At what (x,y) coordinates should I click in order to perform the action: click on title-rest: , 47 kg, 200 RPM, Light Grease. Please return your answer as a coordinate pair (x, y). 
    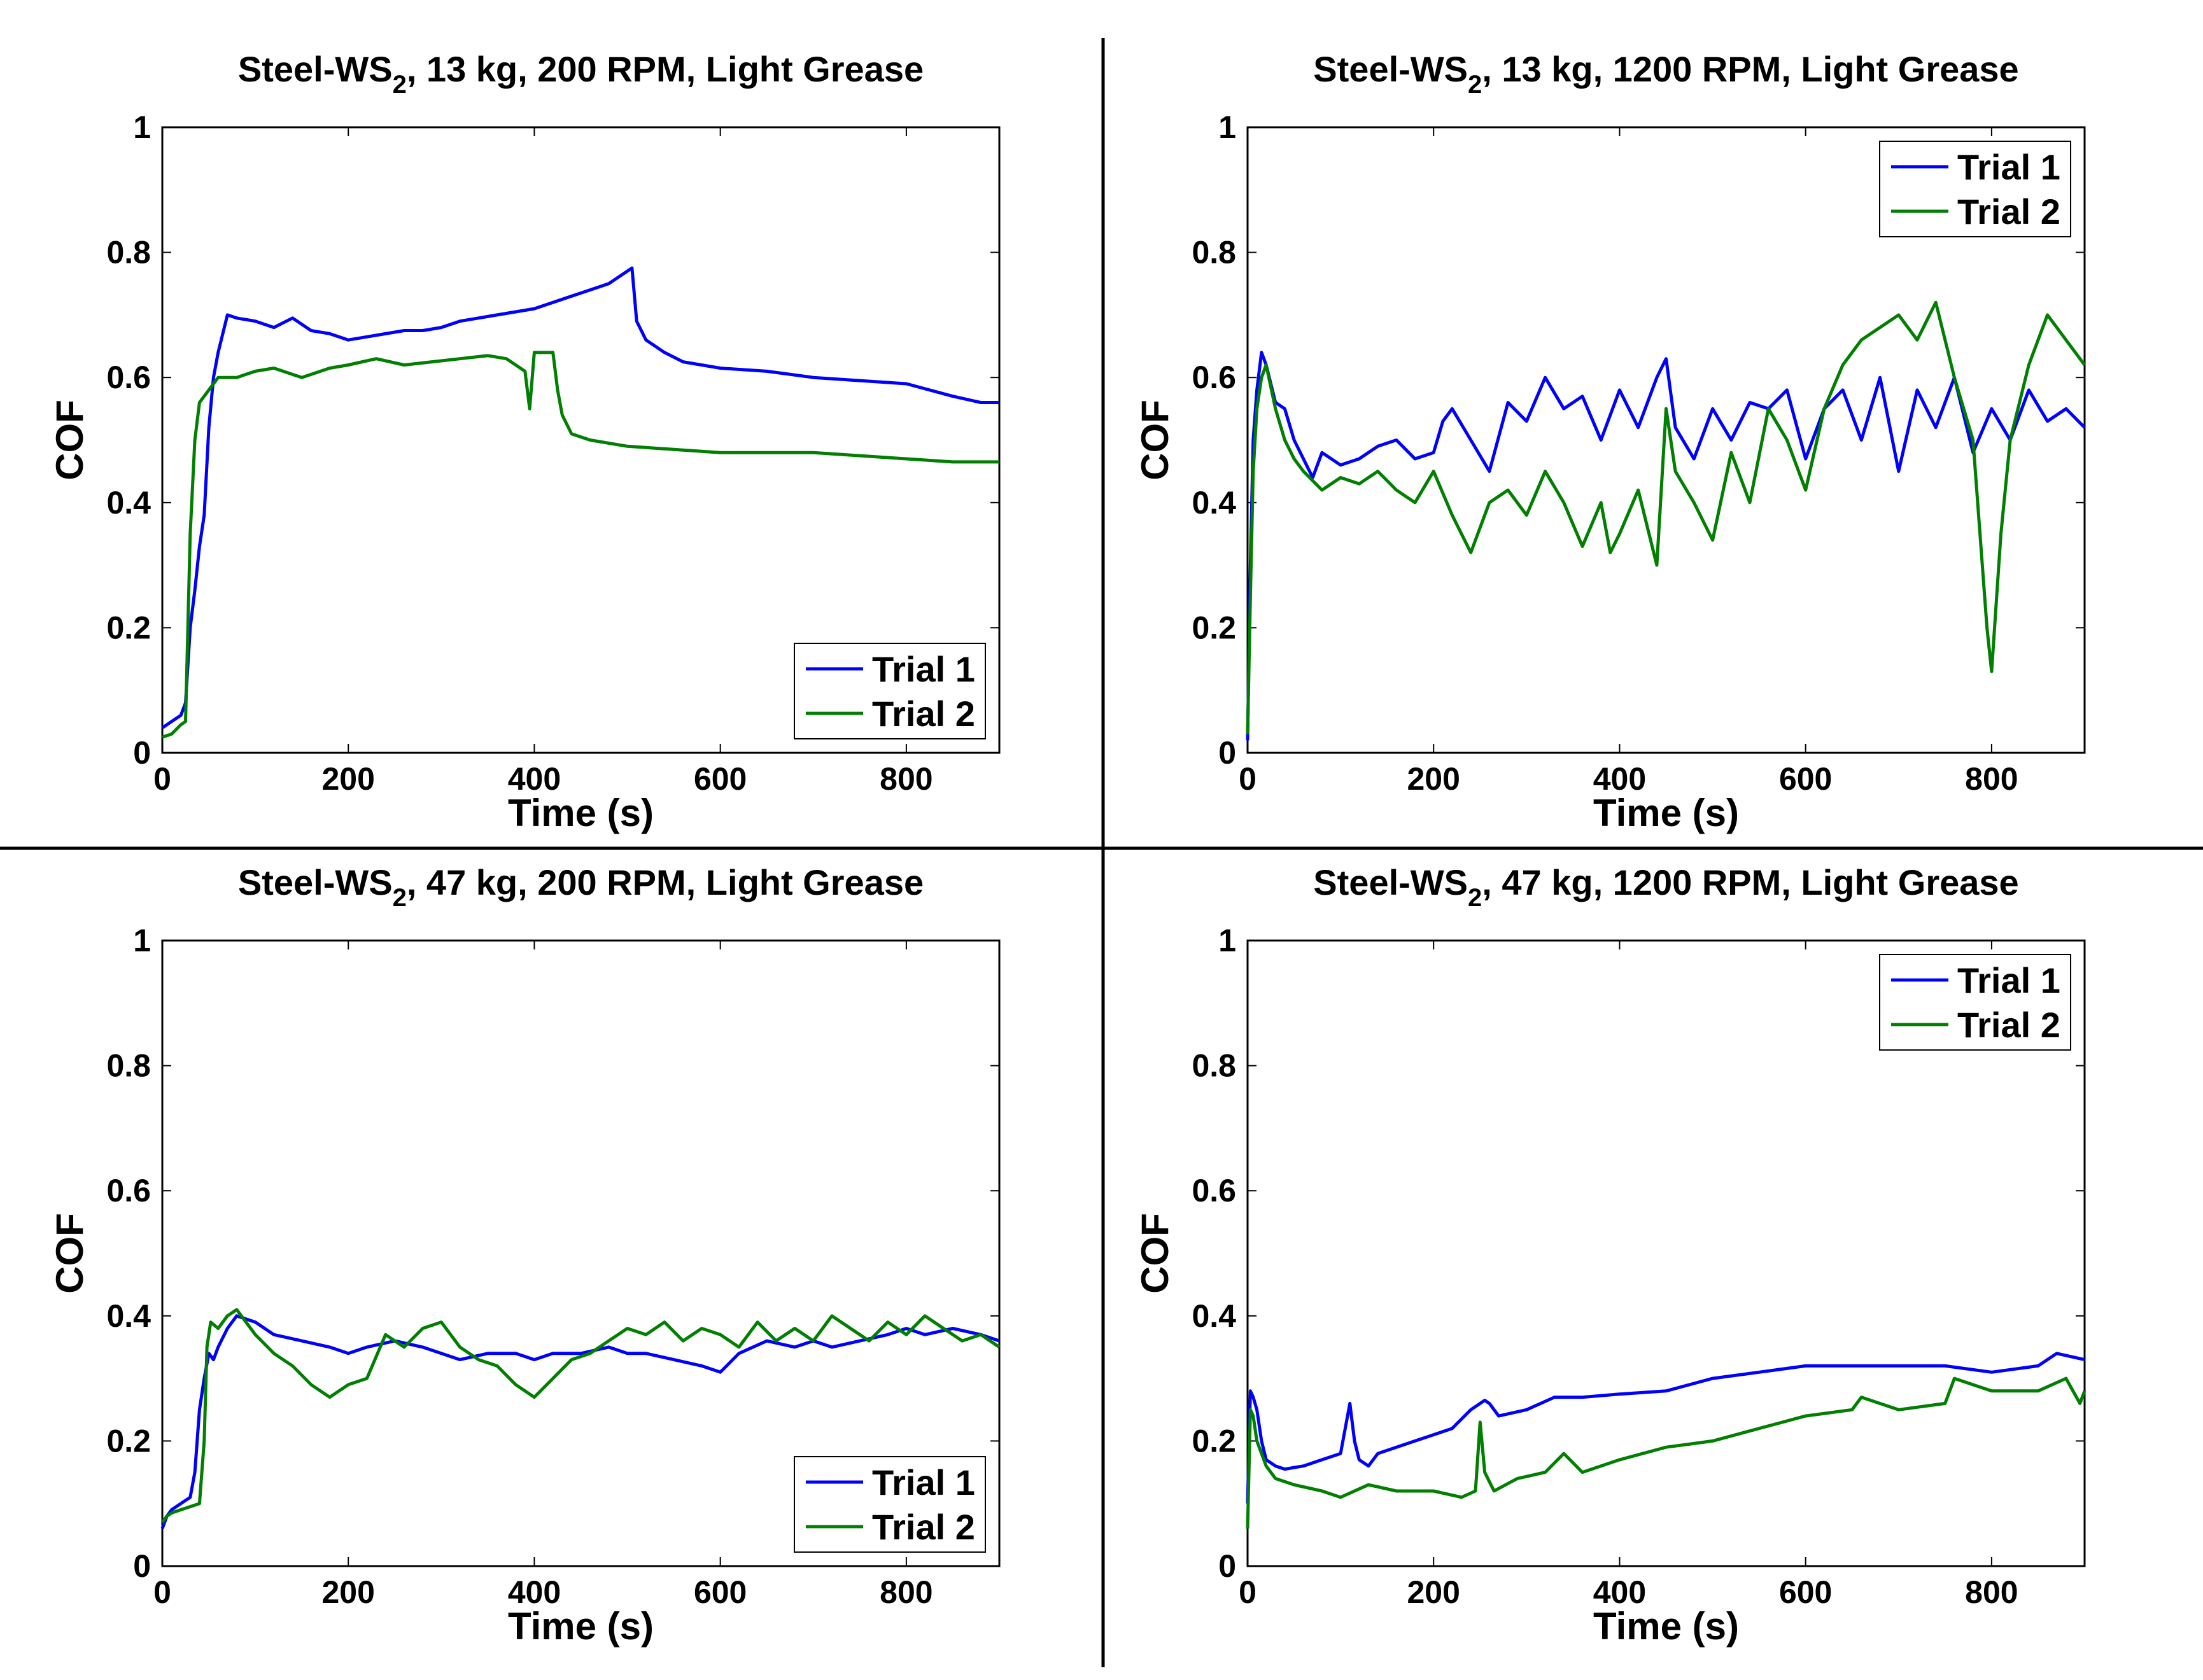
    Looking at the image, I should click on (665, 882).